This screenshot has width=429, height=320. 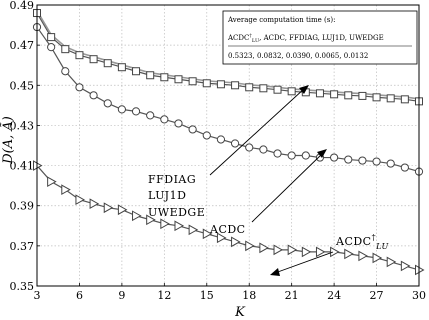 I want to click on x-tick-label: 30, so click(x=419, y=295).